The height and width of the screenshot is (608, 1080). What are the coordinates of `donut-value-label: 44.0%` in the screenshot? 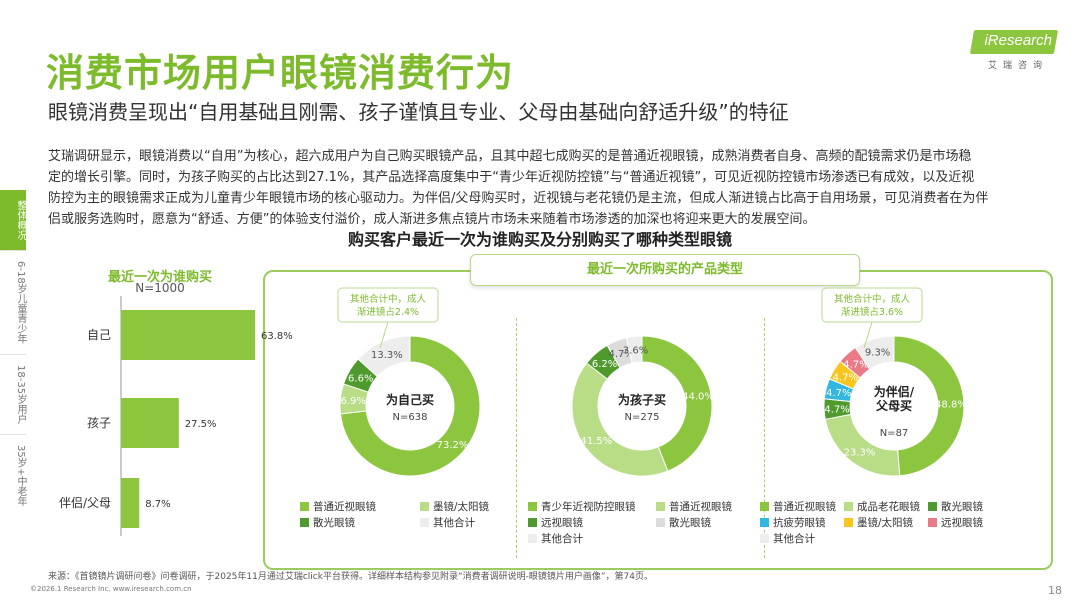 It's located at (698, 396).